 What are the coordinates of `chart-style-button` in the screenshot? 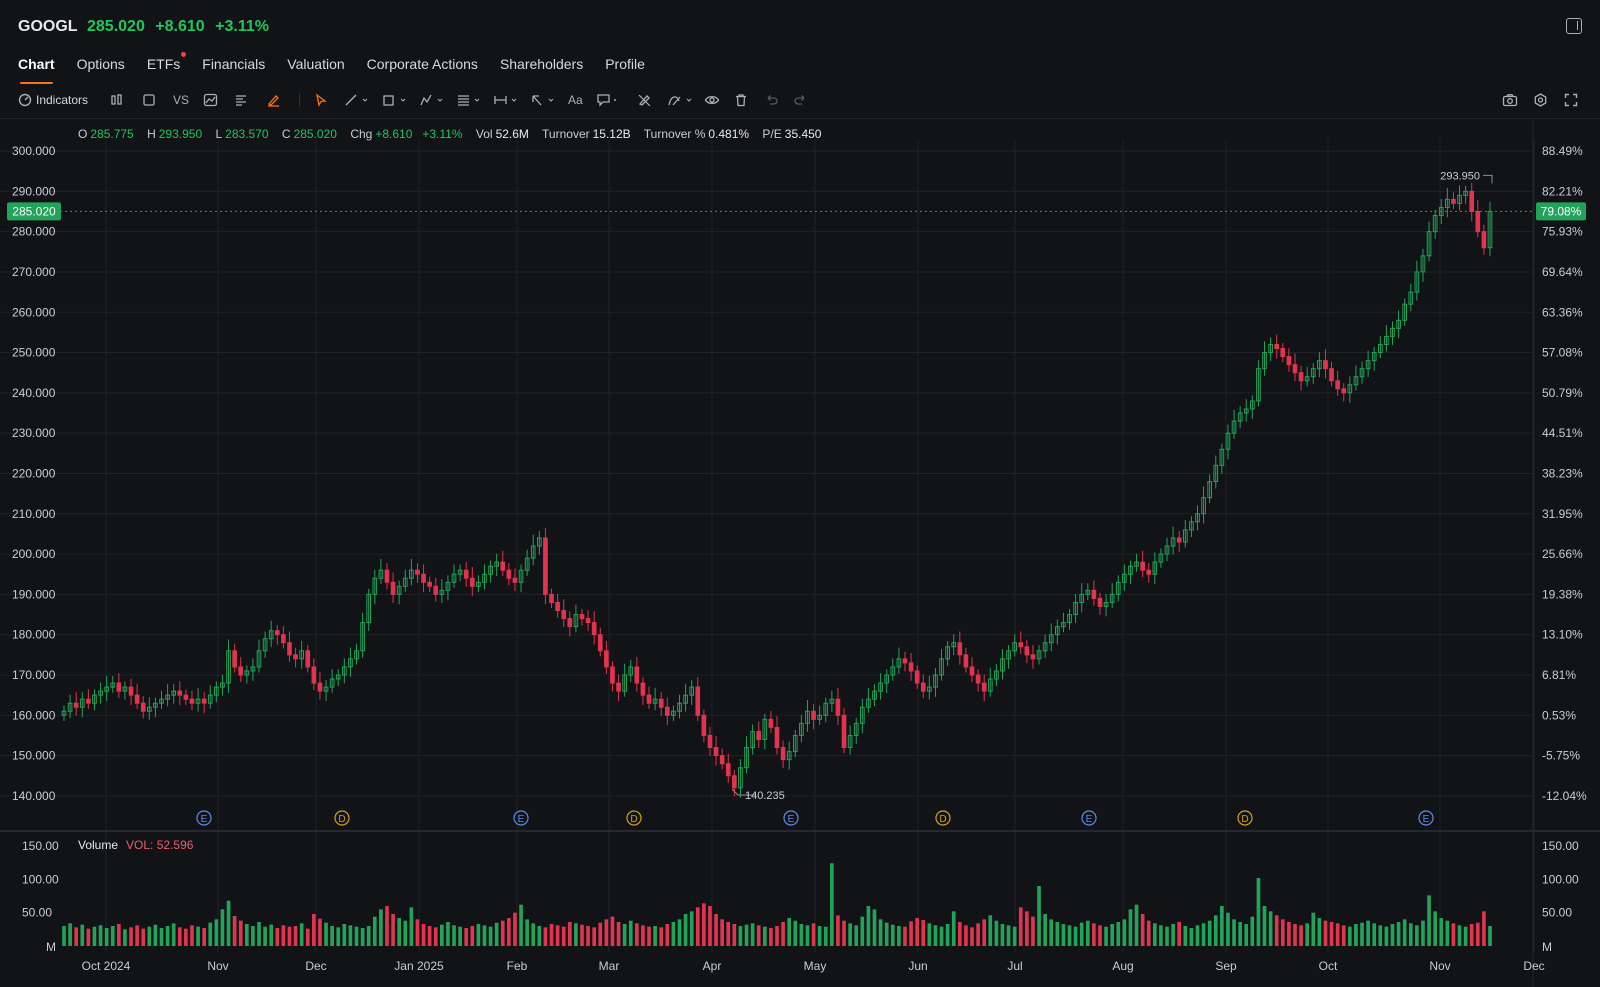 It's located at (210, 100).